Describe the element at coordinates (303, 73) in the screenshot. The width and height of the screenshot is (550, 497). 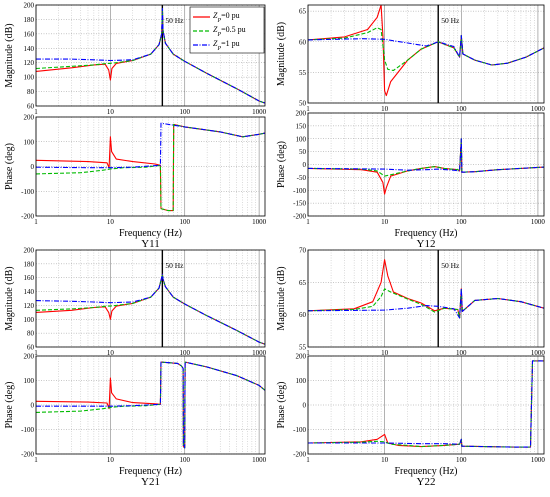
I see `y-tick-label: 55` at that location.